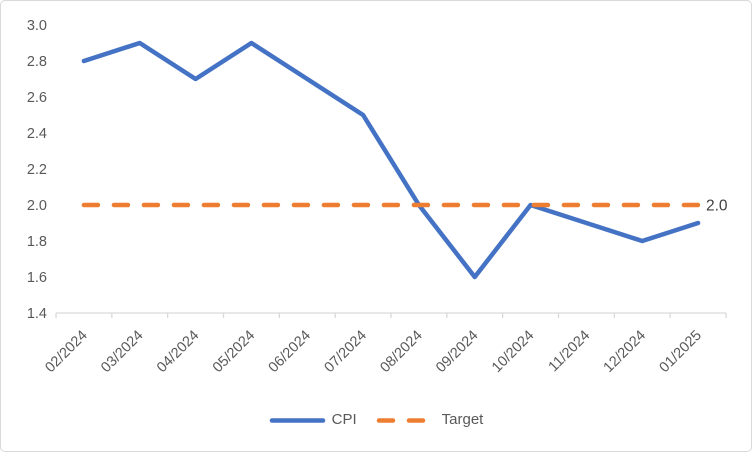 Image resolution: width=752 pixels, height=452 pixels. What do you see at coordinates (344, 419) in the screenshot?
I see `legend-label-cpi: CPI` at bounding box center [344, 419].